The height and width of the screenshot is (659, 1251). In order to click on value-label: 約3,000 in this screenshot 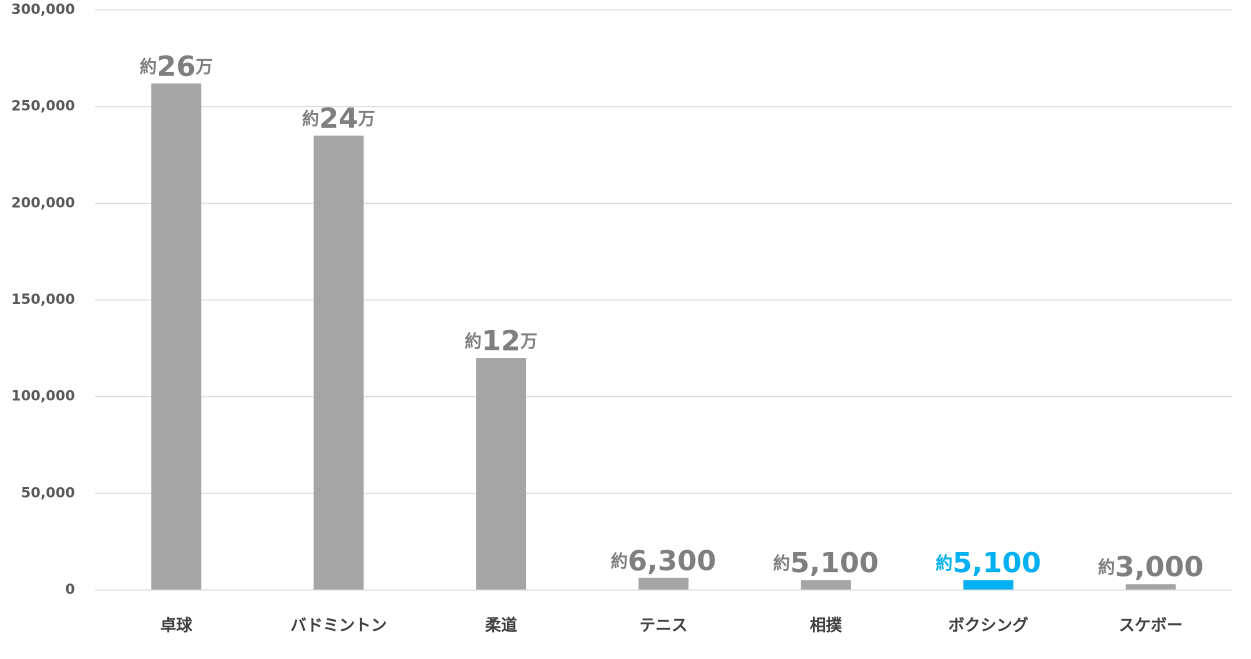, I will do `click(1151, 566)`.